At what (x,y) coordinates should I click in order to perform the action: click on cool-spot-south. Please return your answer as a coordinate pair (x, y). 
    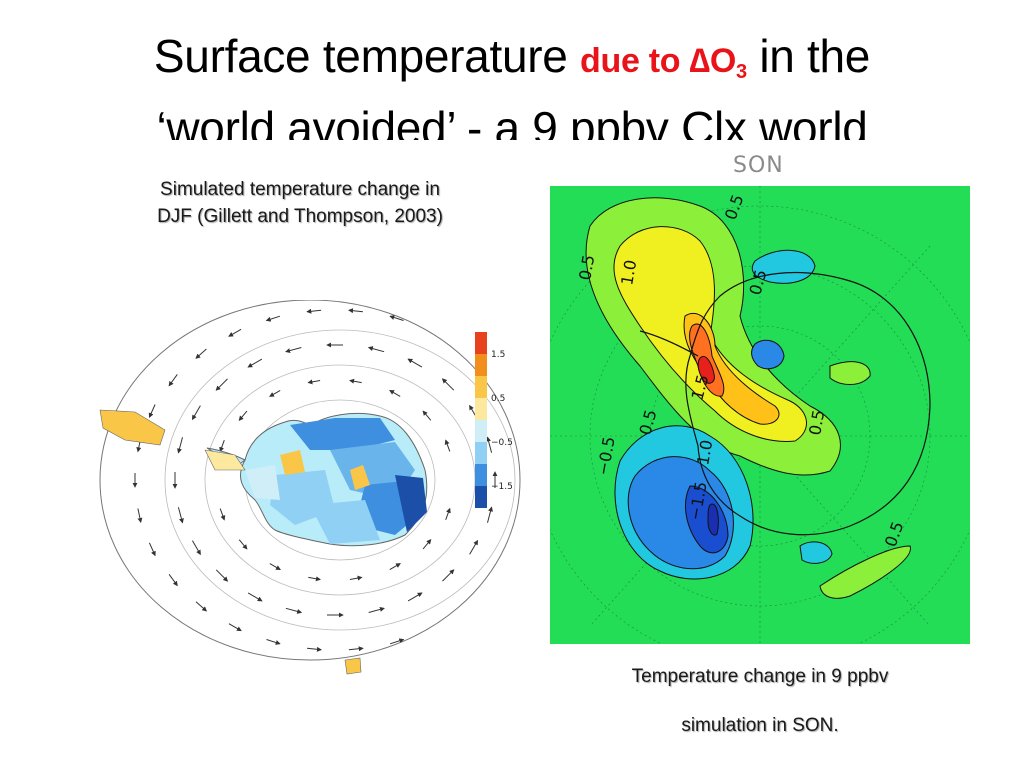
    Looking at the image, I should click on (816, 552).